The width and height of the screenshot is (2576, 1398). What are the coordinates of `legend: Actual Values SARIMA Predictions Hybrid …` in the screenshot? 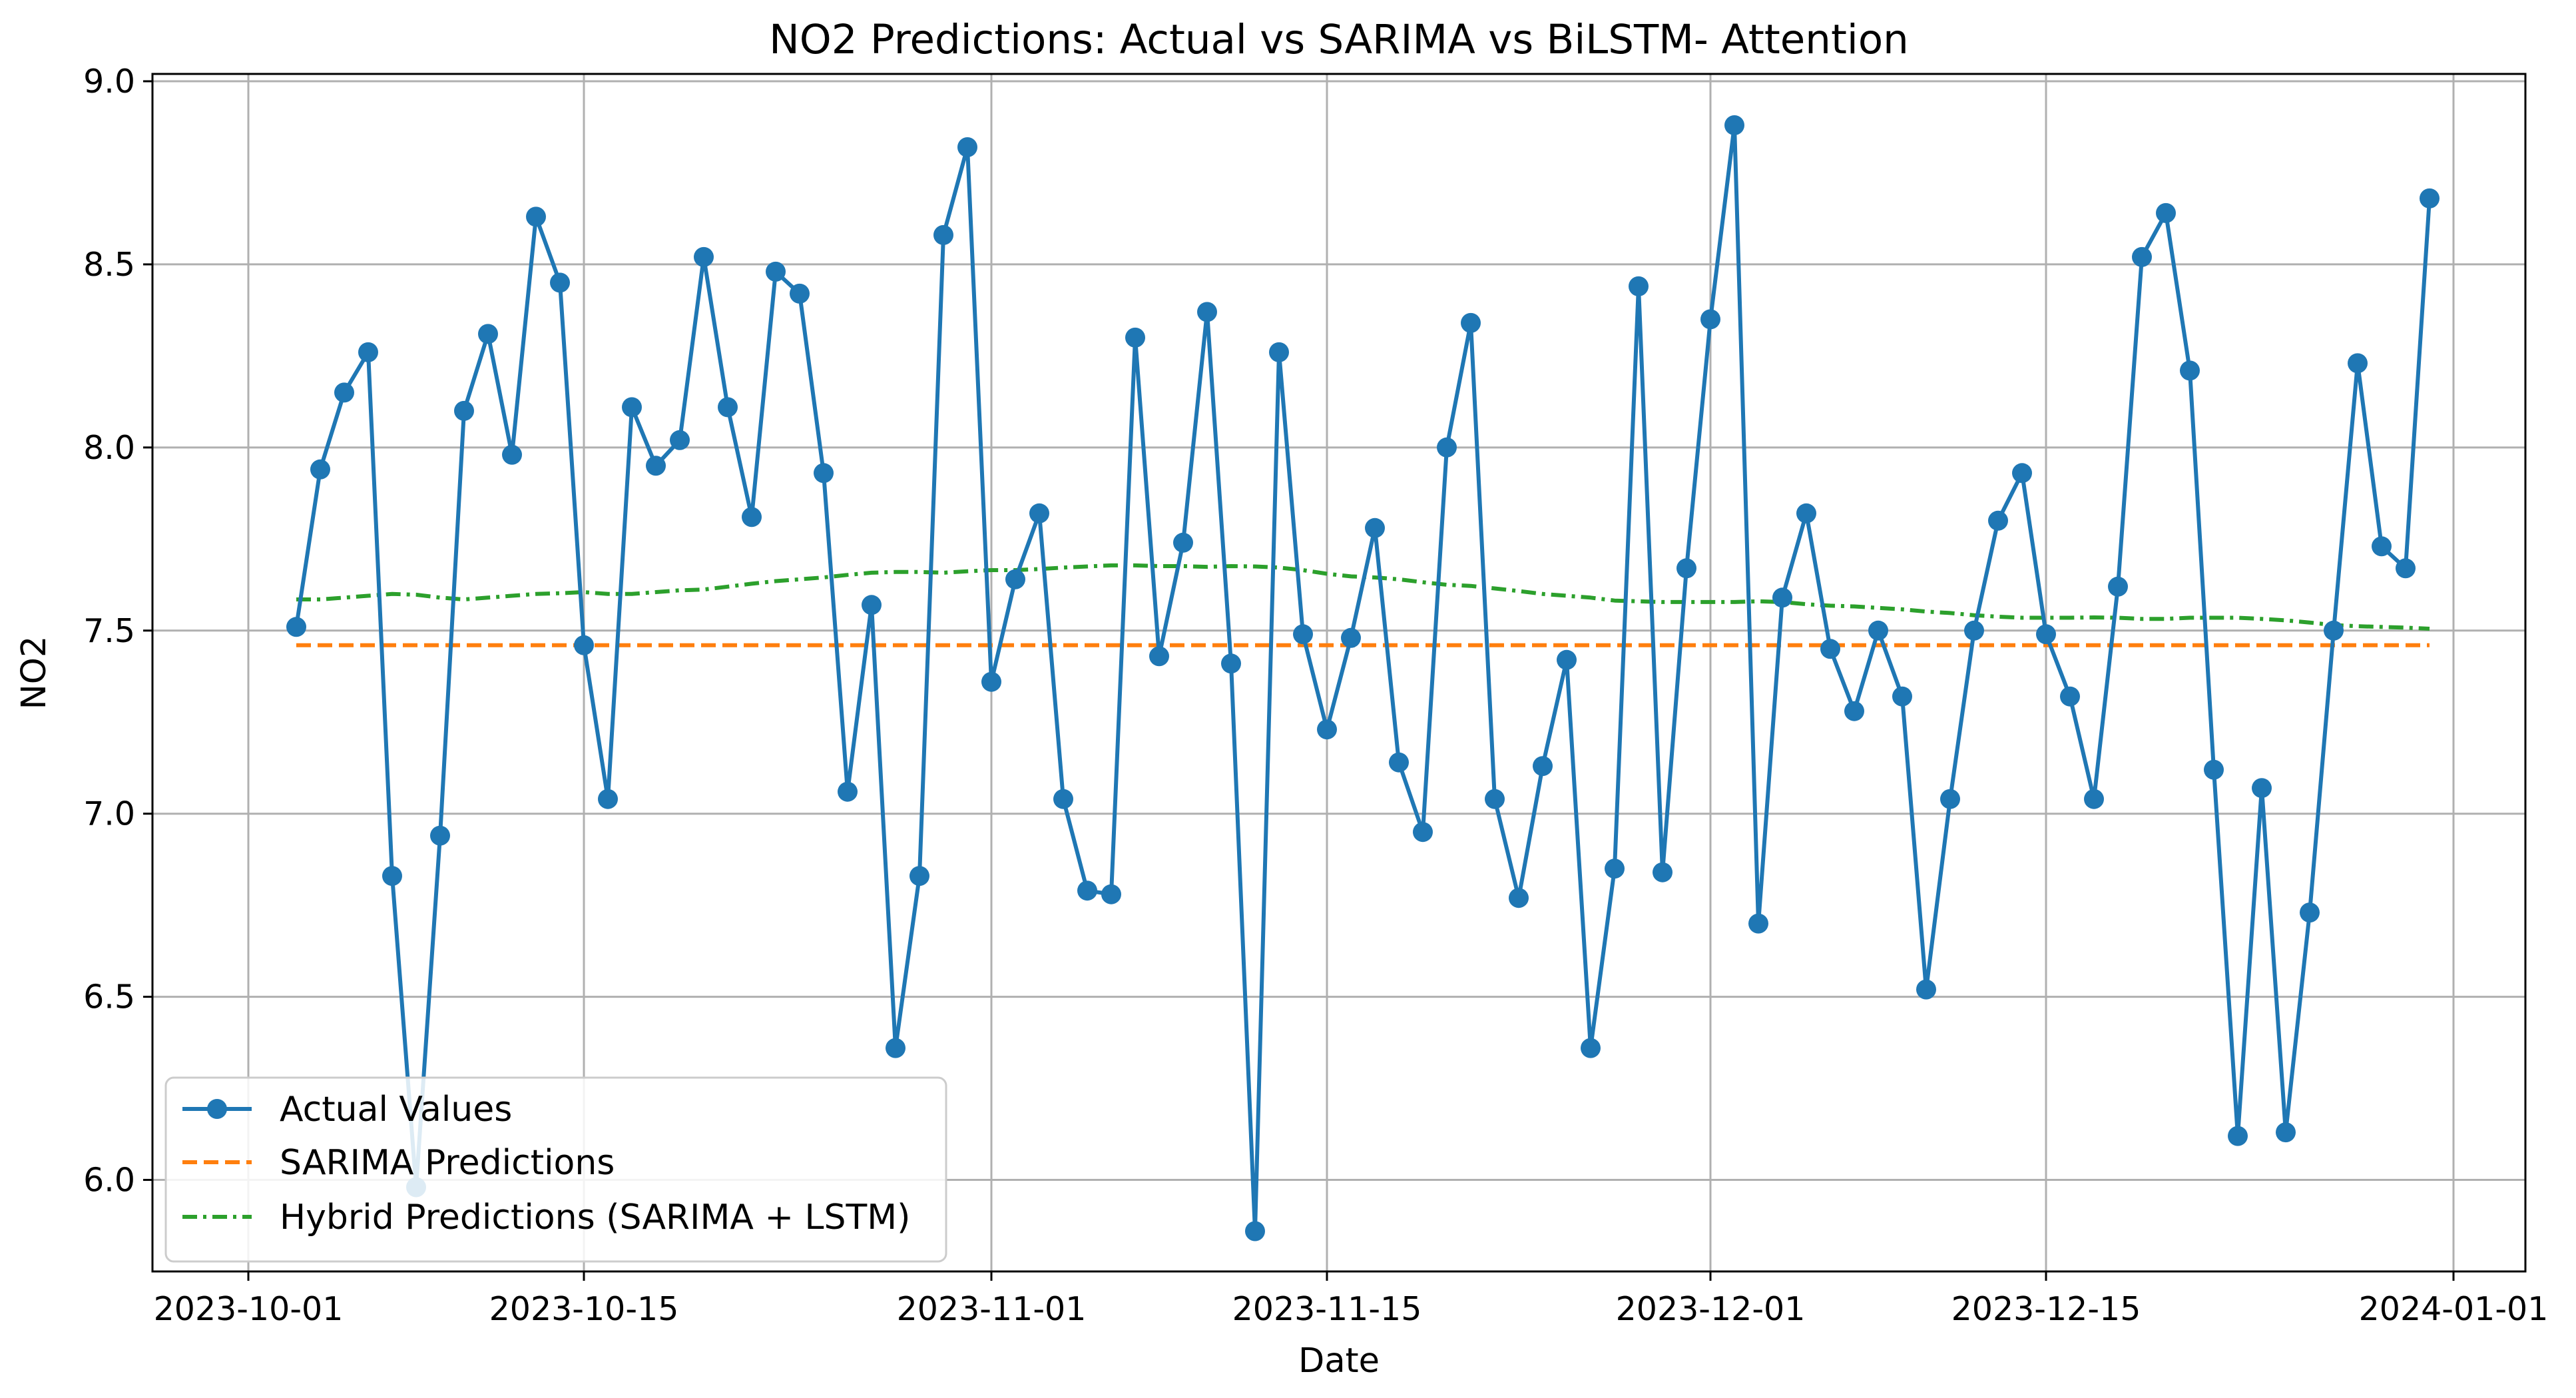 It's located at (555, 1169).